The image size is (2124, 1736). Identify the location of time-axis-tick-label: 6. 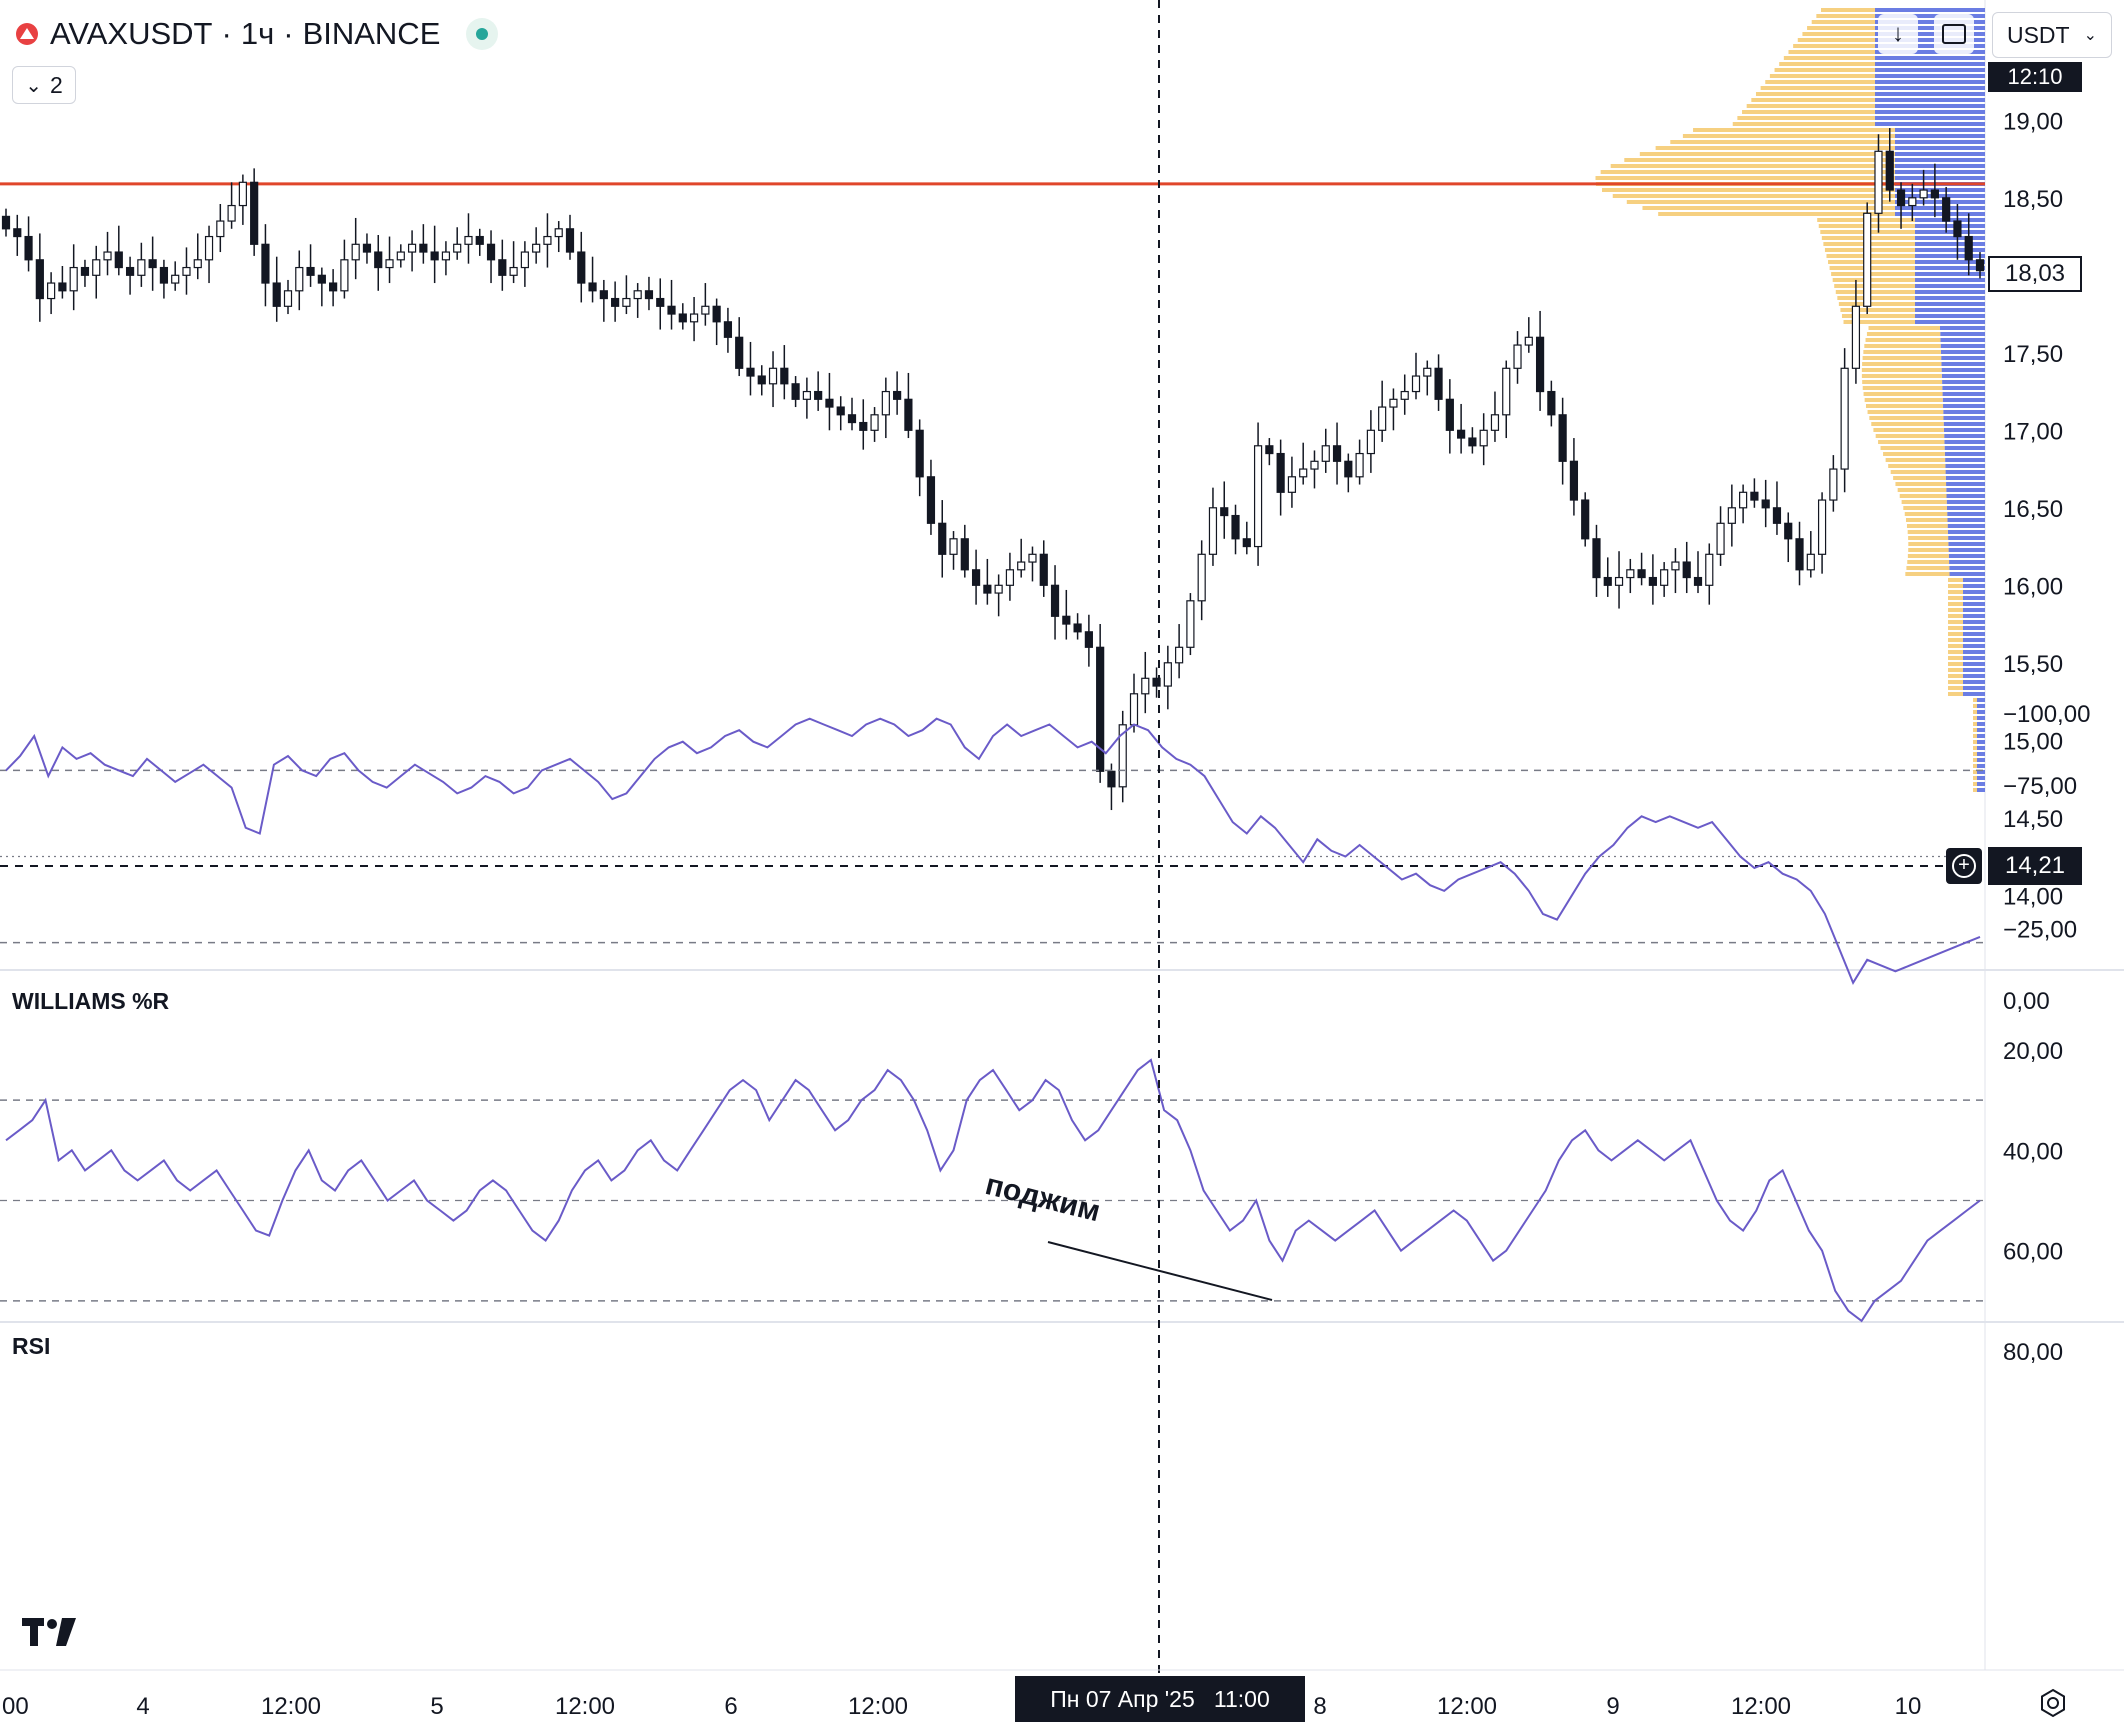
(730, 1706).